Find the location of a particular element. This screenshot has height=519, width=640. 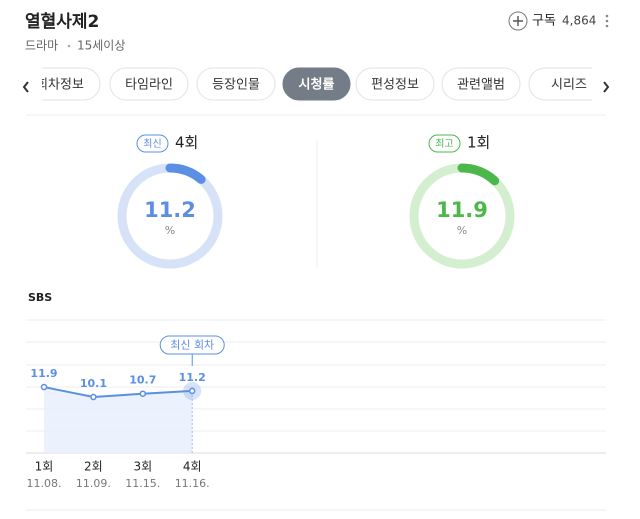

plus-sign is located at coordinates (518, 21).